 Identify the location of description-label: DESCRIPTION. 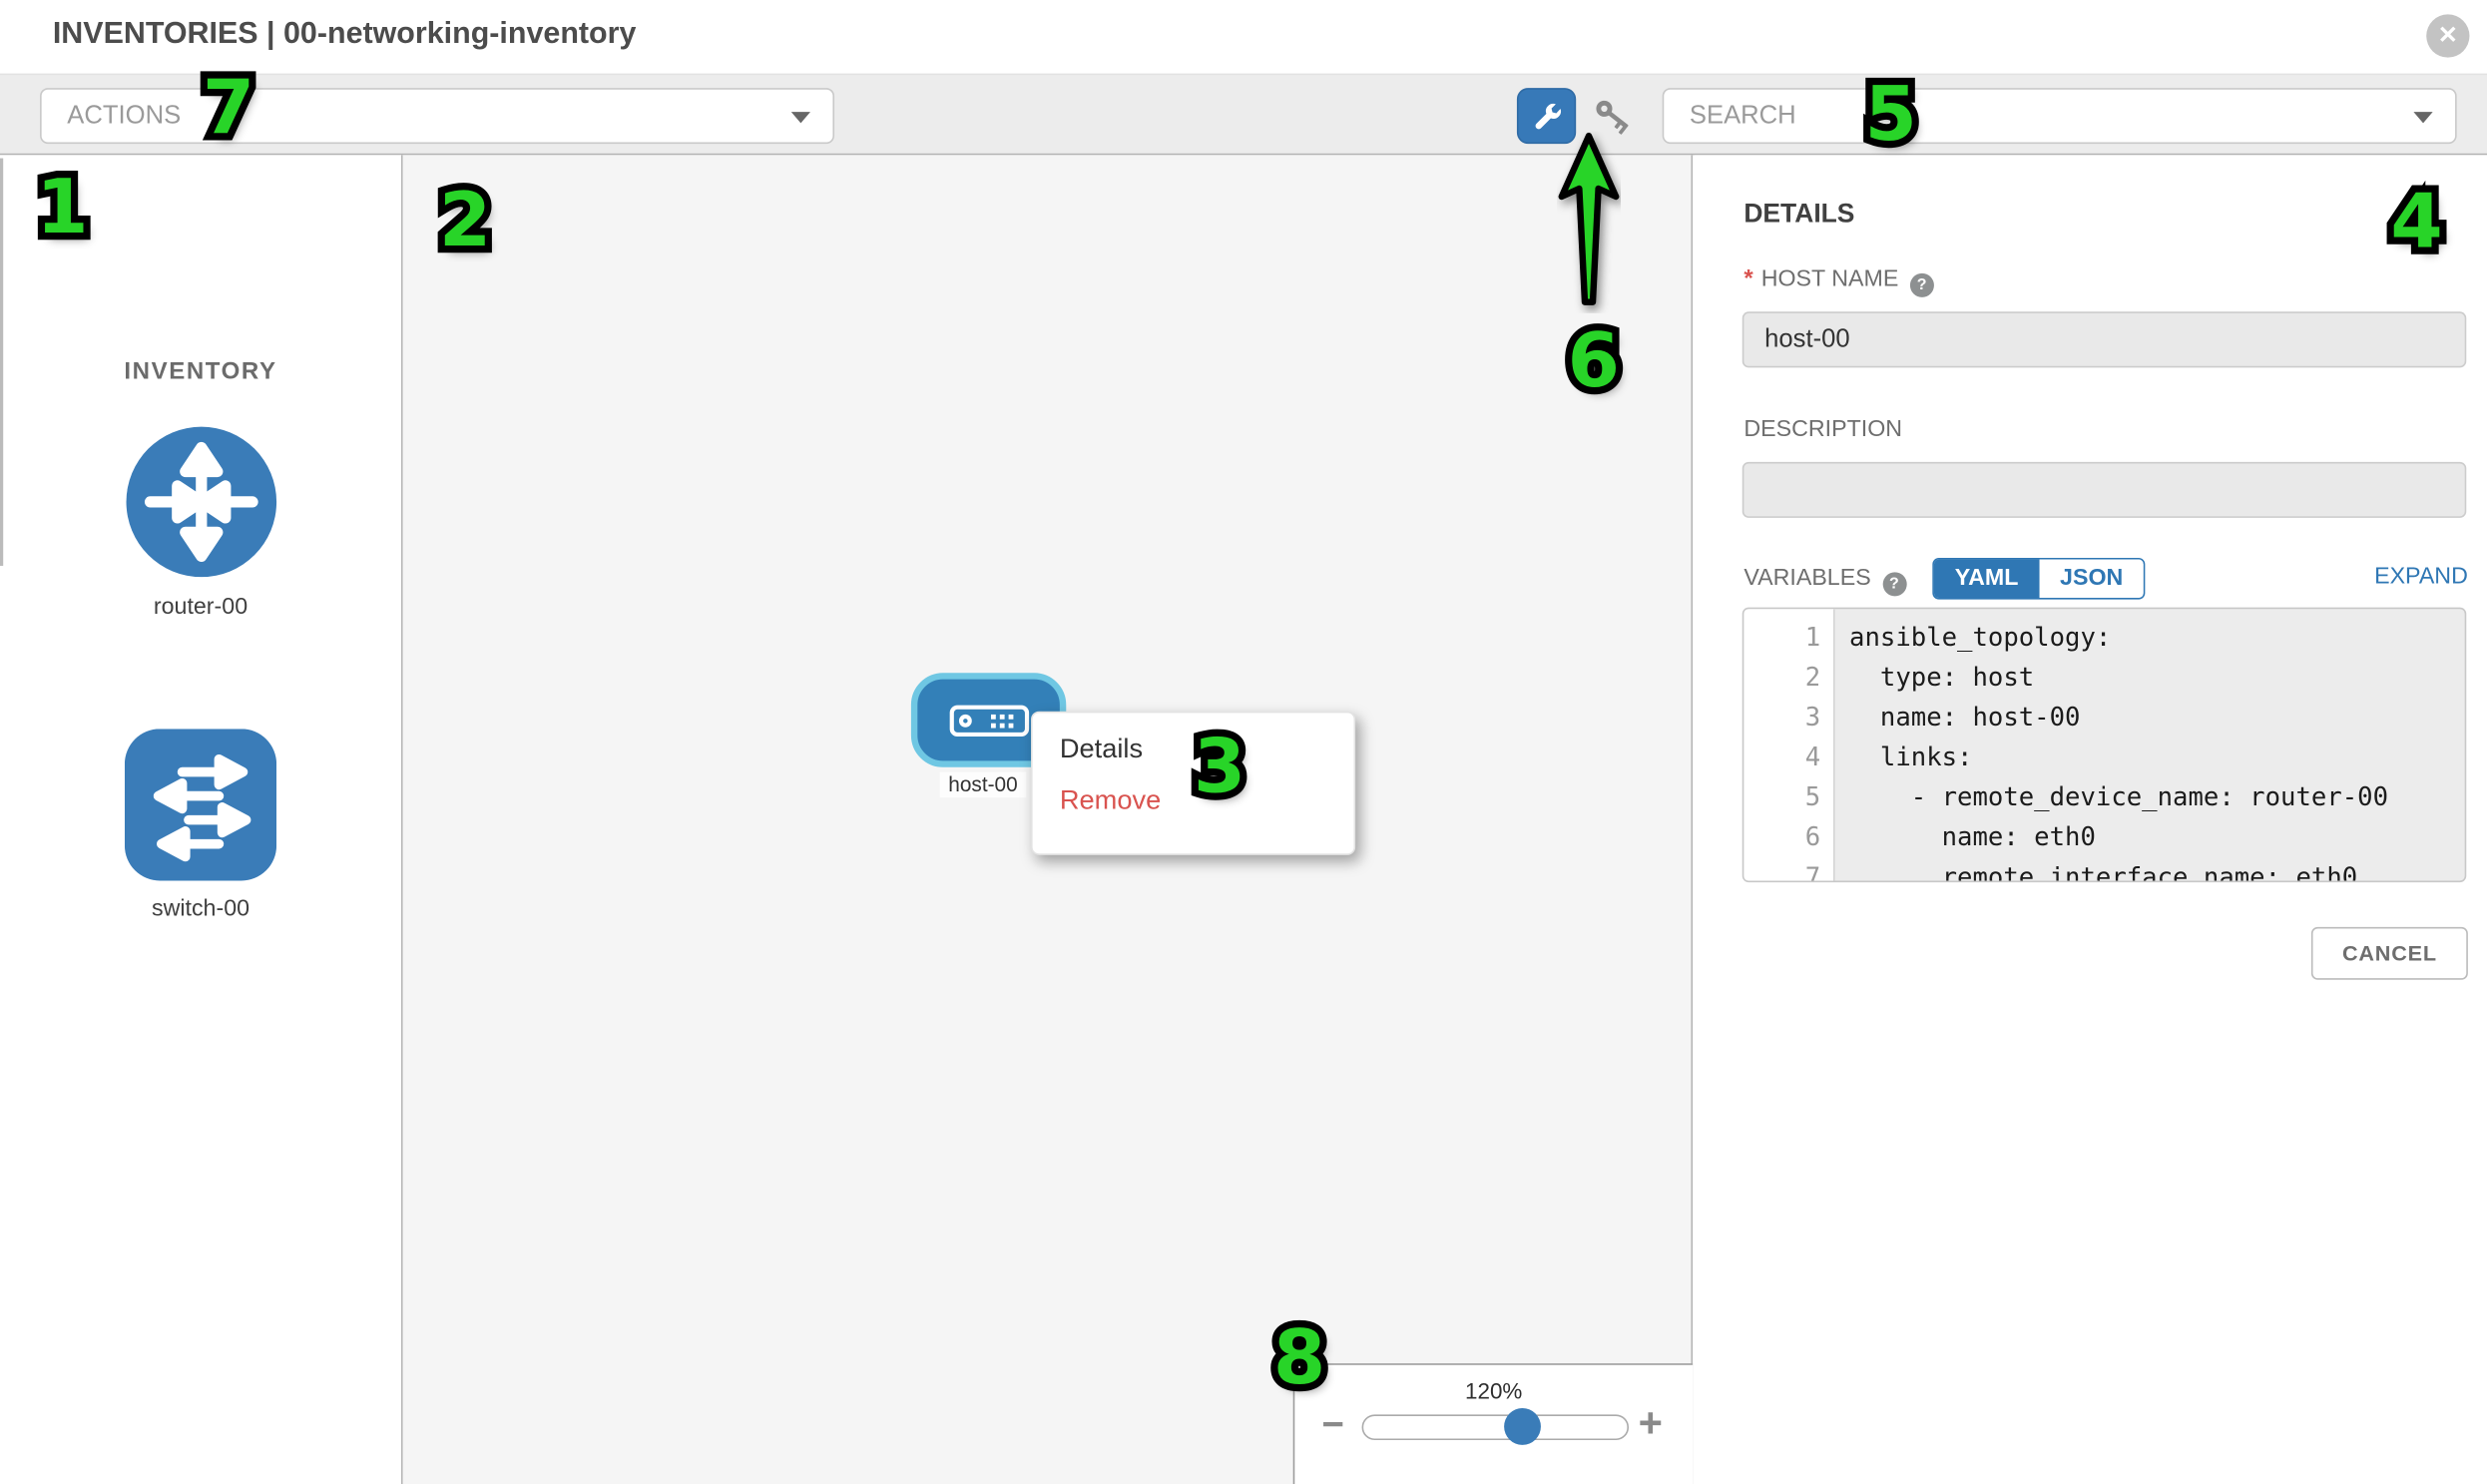
(1823, 430).